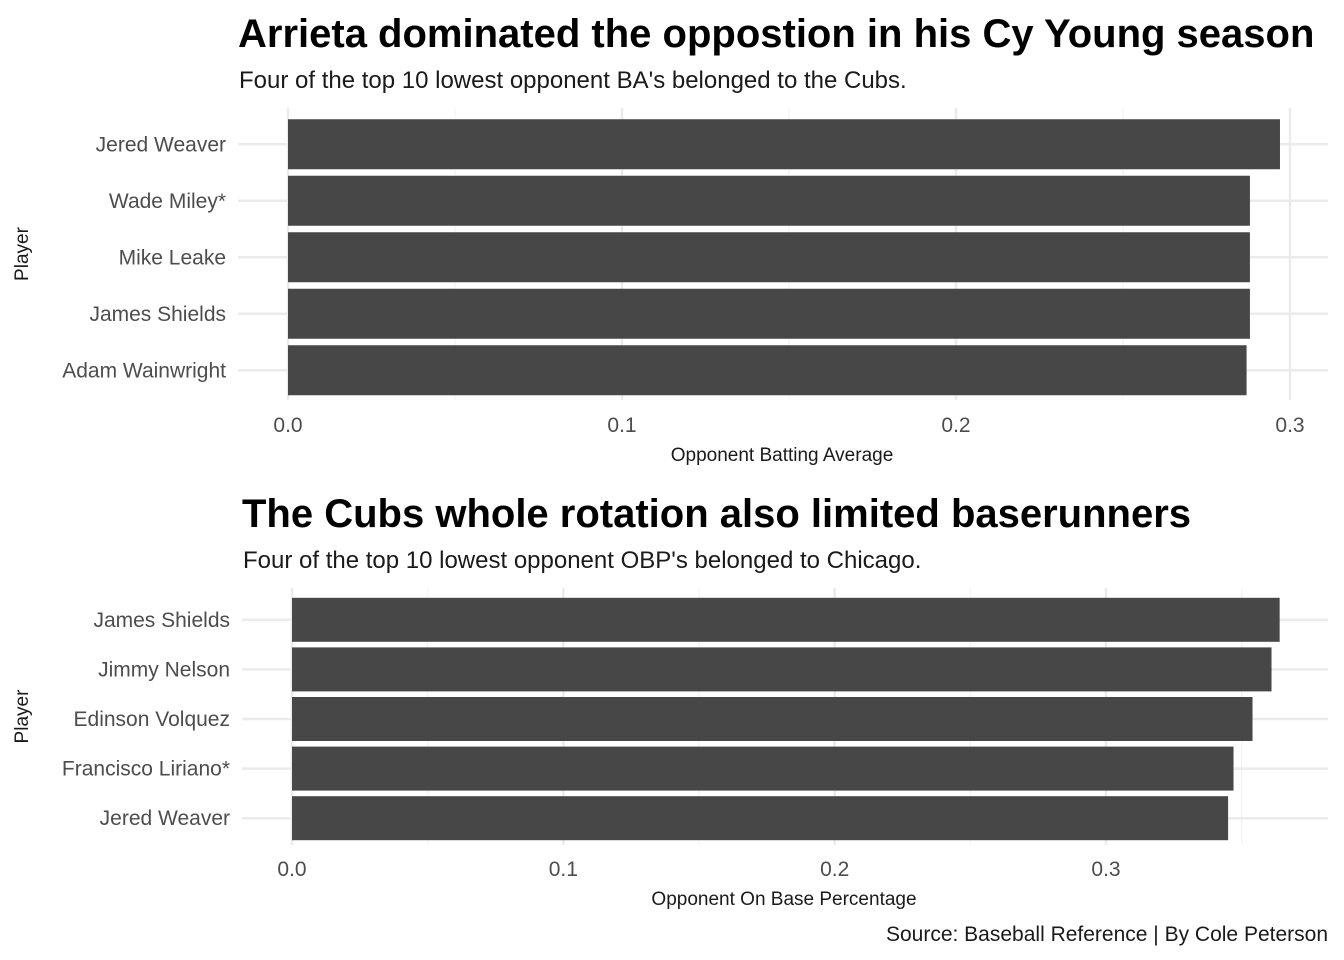 The height and width of the screenshot is (960, 1344). Describe the element at coordinates (152, 719) in the screenshot. I see `y-category-label: Edinson Volquez` at that location.